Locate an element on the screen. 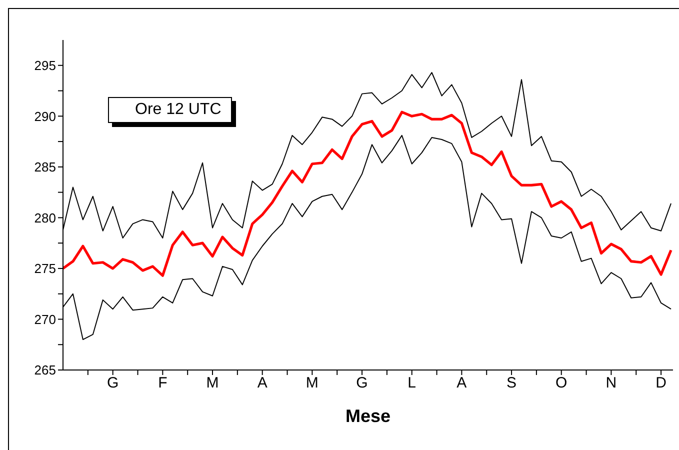 The image size is (679, 450). y-tick-label: 295 is located at coordinates (45, 65).